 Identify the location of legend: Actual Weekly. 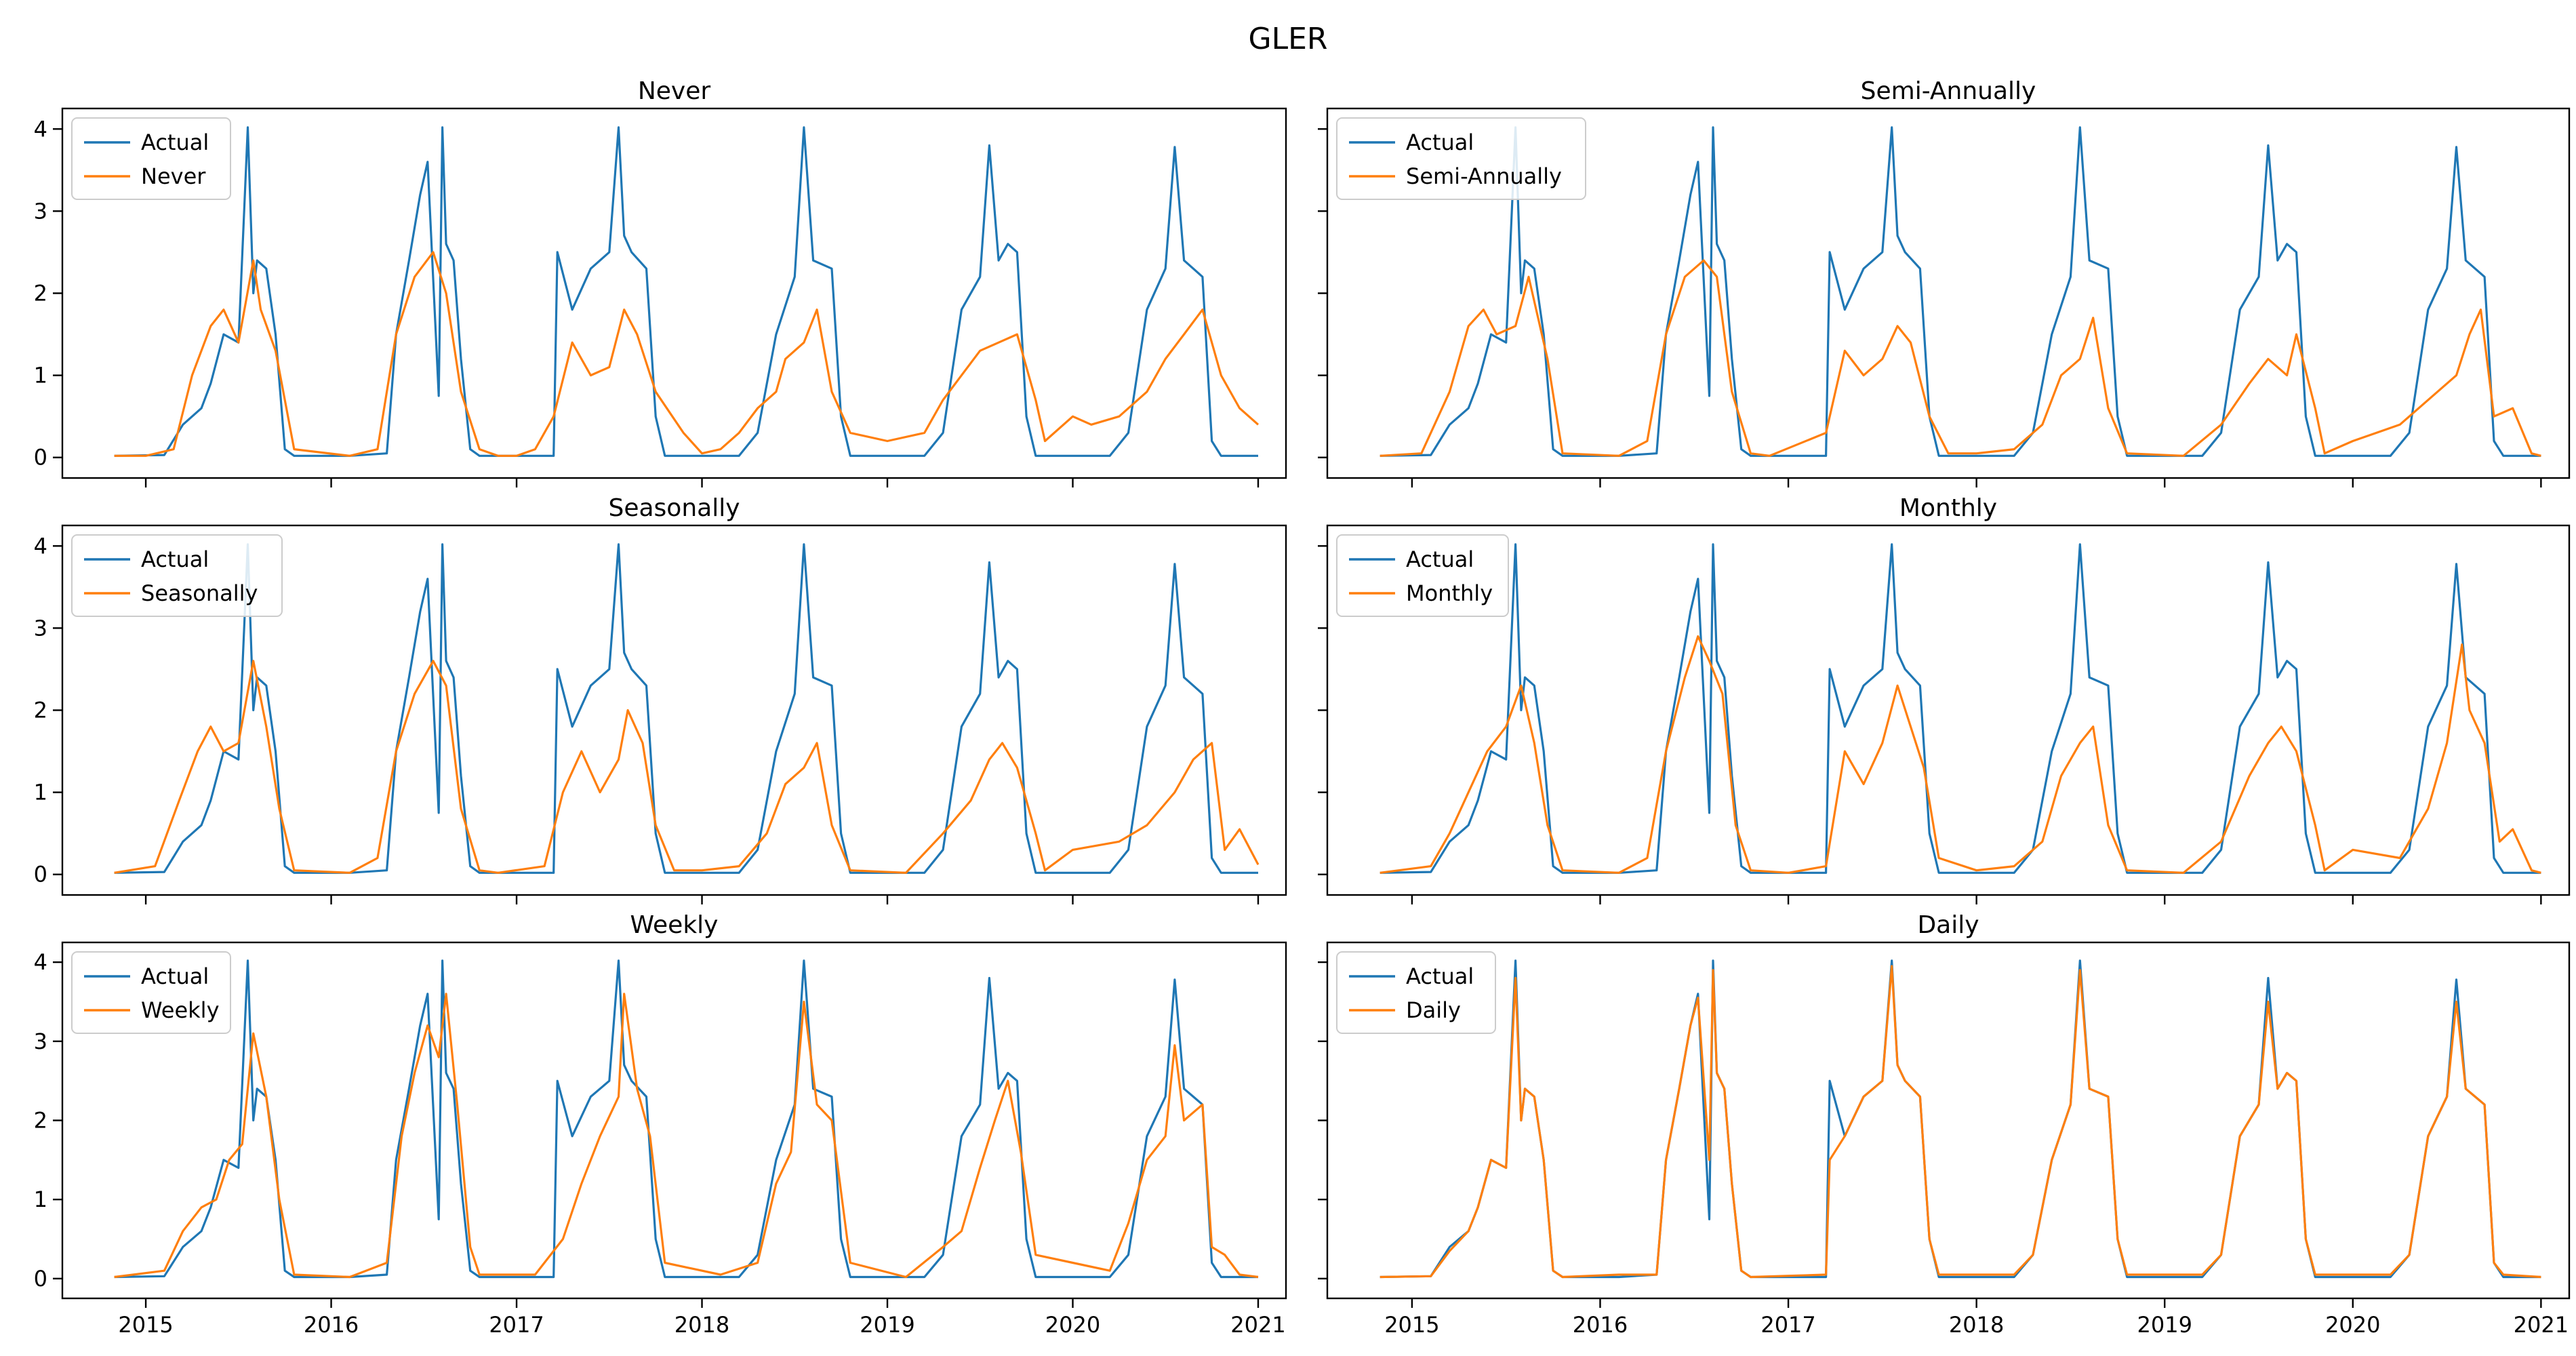
(151, 992).